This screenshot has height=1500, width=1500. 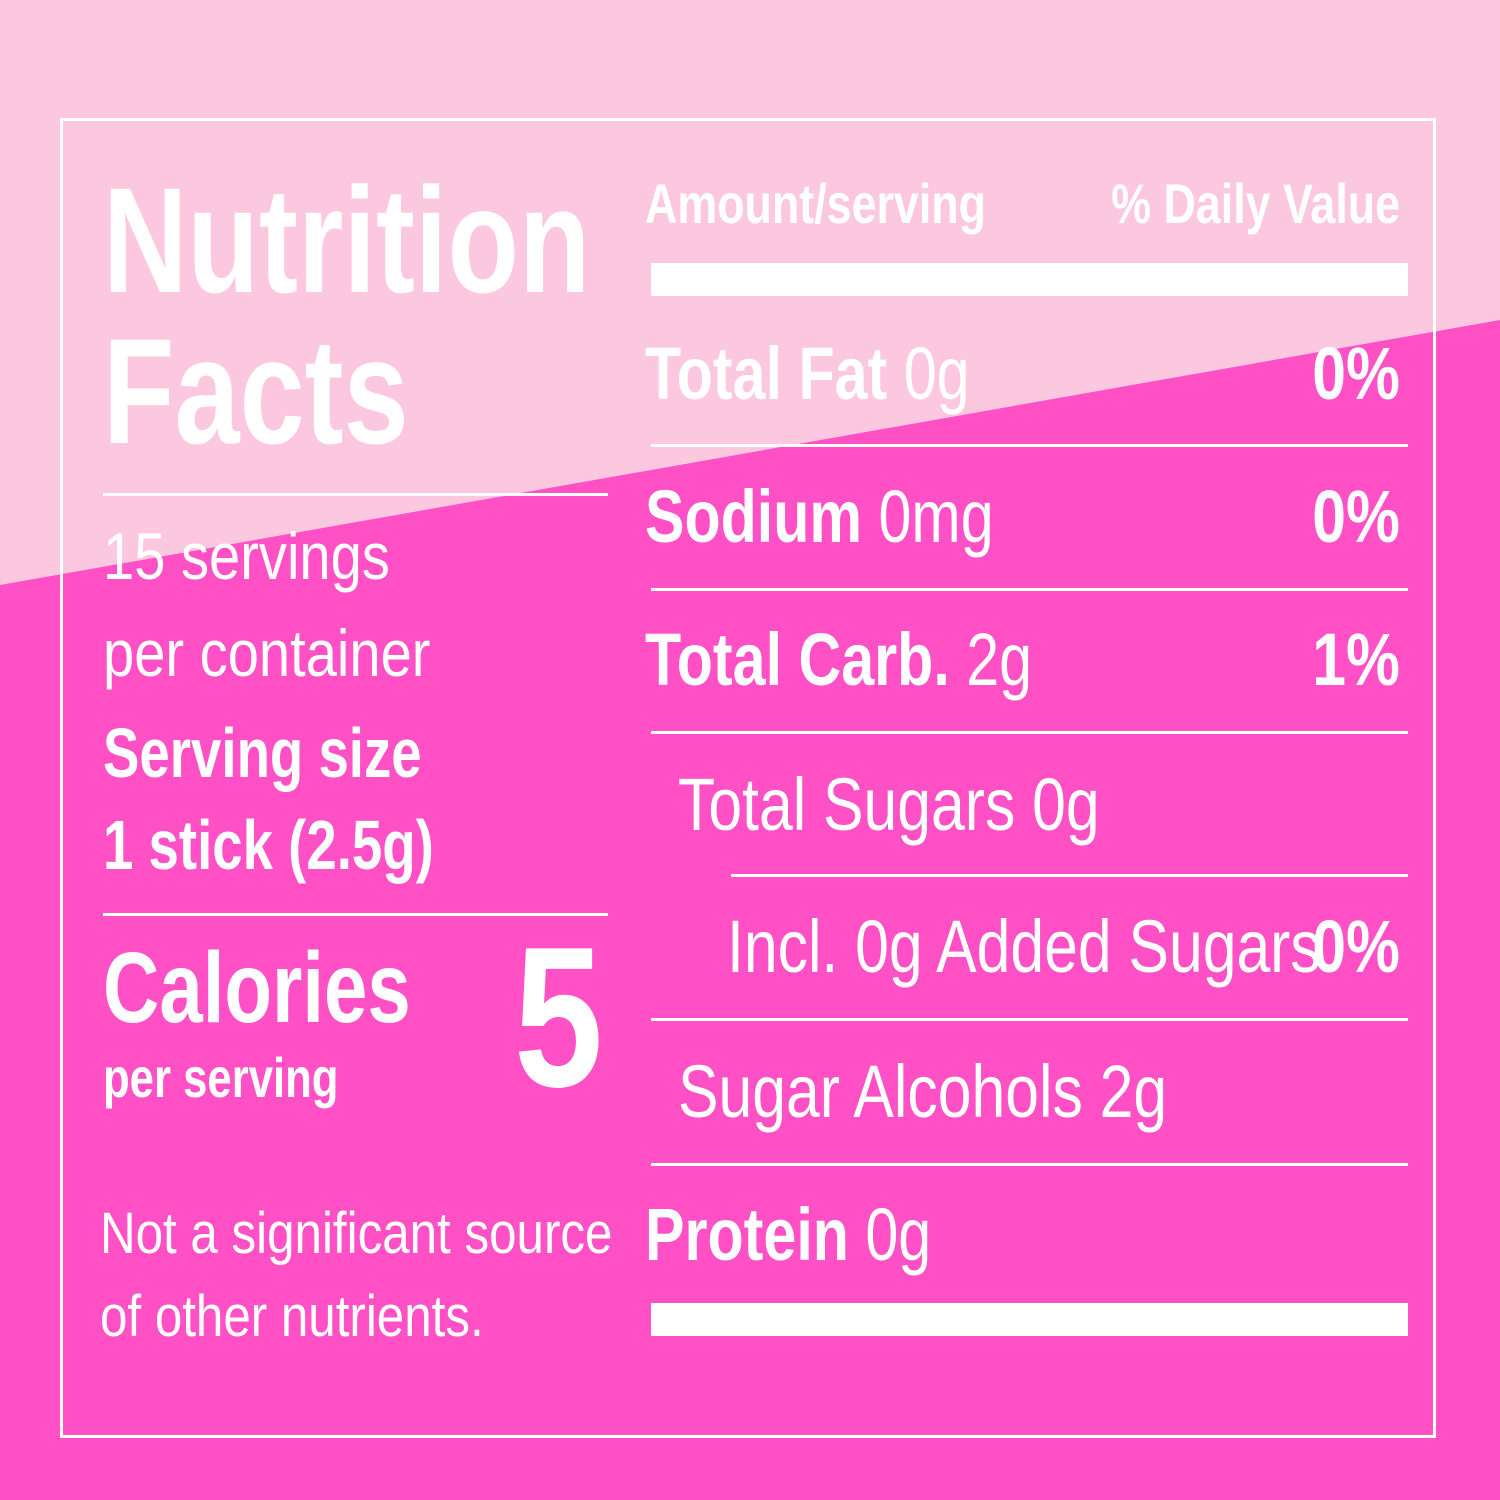 What do you see at coordinates (754, 516) in the screenshot?
I see `nutrient-name: Sodium` at bounding box center [754, 516].